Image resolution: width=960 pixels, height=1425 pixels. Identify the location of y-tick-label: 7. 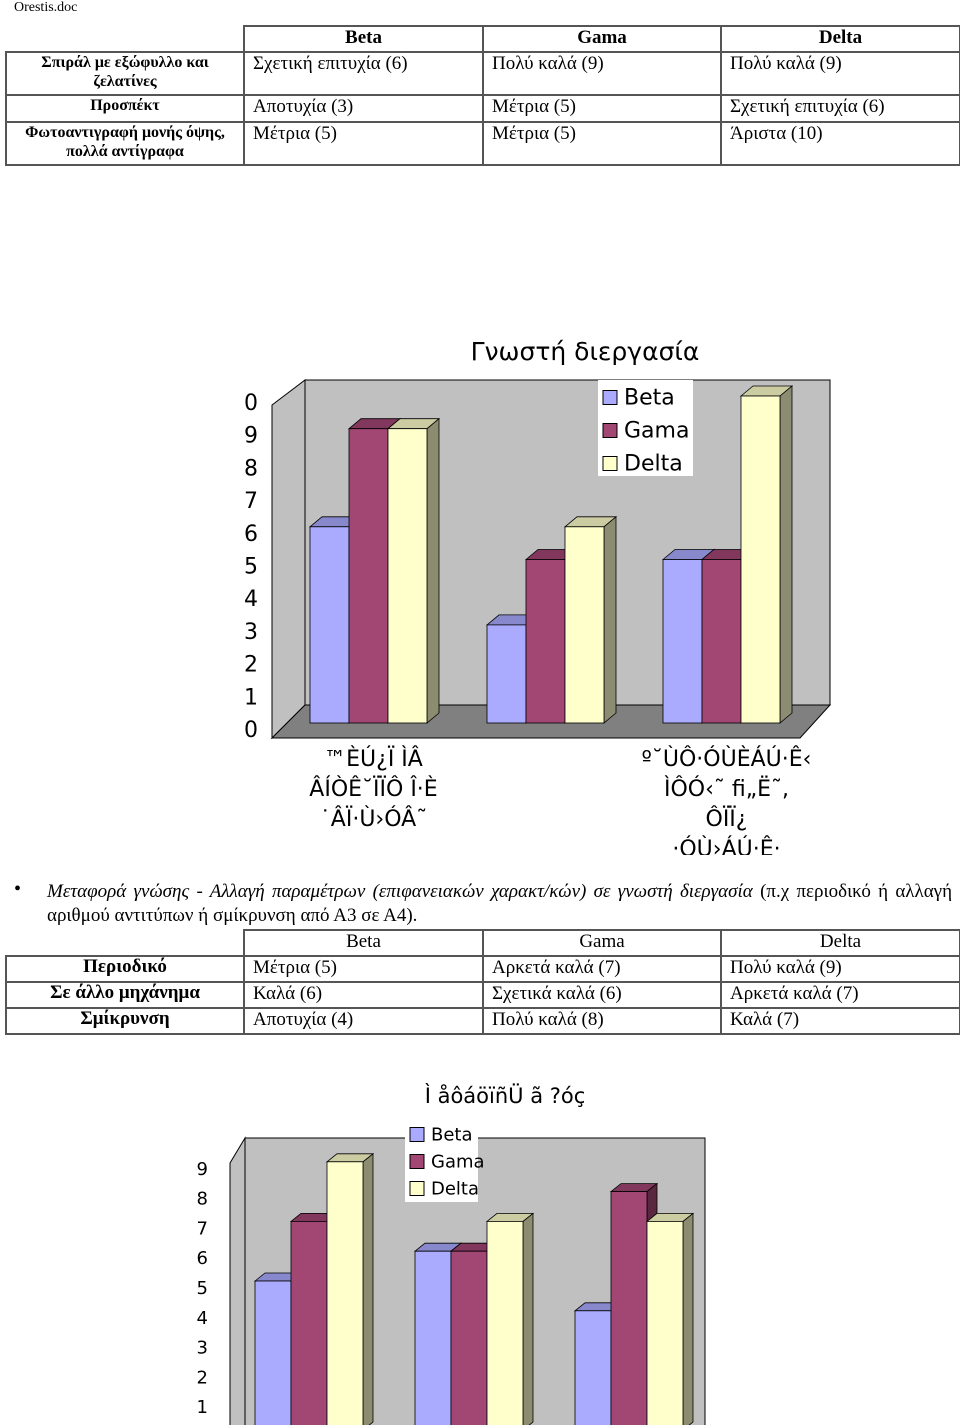
(251, 501).